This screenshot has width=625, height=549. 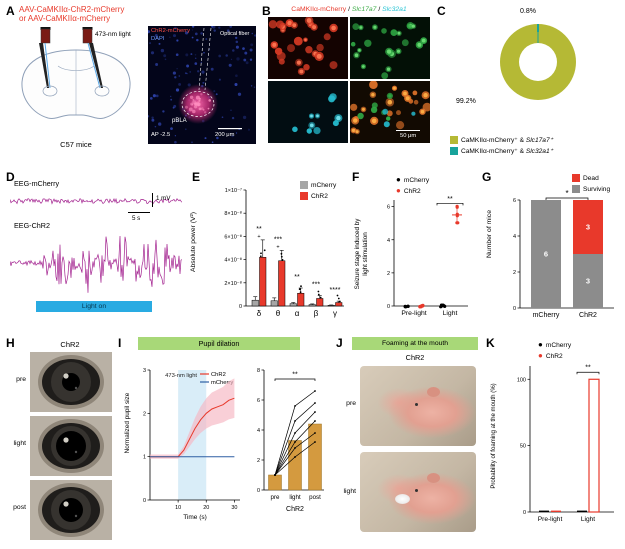 What do you see at coordinates (408, 130) in the screenshot?
I see `scalebar-50um-line` at bounding box center [408, 130].